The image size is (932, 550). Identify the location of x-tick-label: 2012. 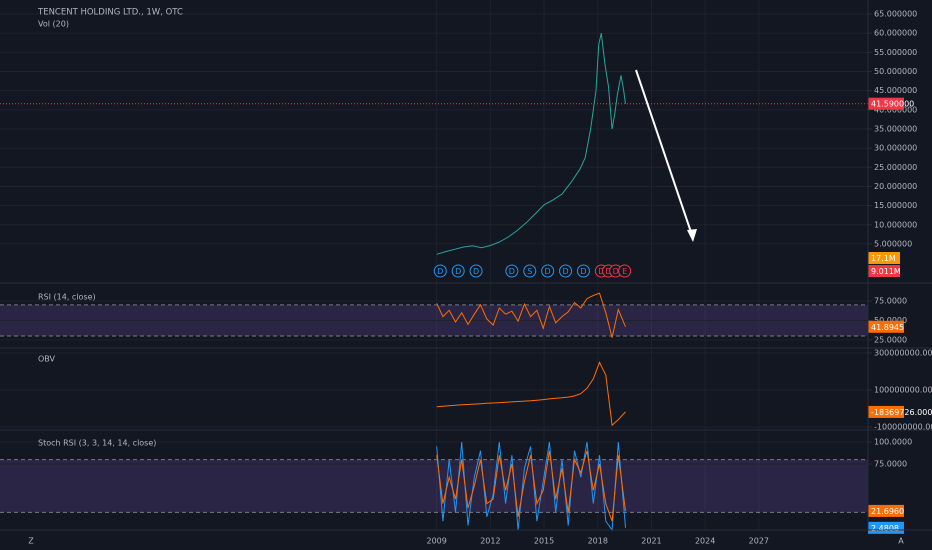
(490, 541).